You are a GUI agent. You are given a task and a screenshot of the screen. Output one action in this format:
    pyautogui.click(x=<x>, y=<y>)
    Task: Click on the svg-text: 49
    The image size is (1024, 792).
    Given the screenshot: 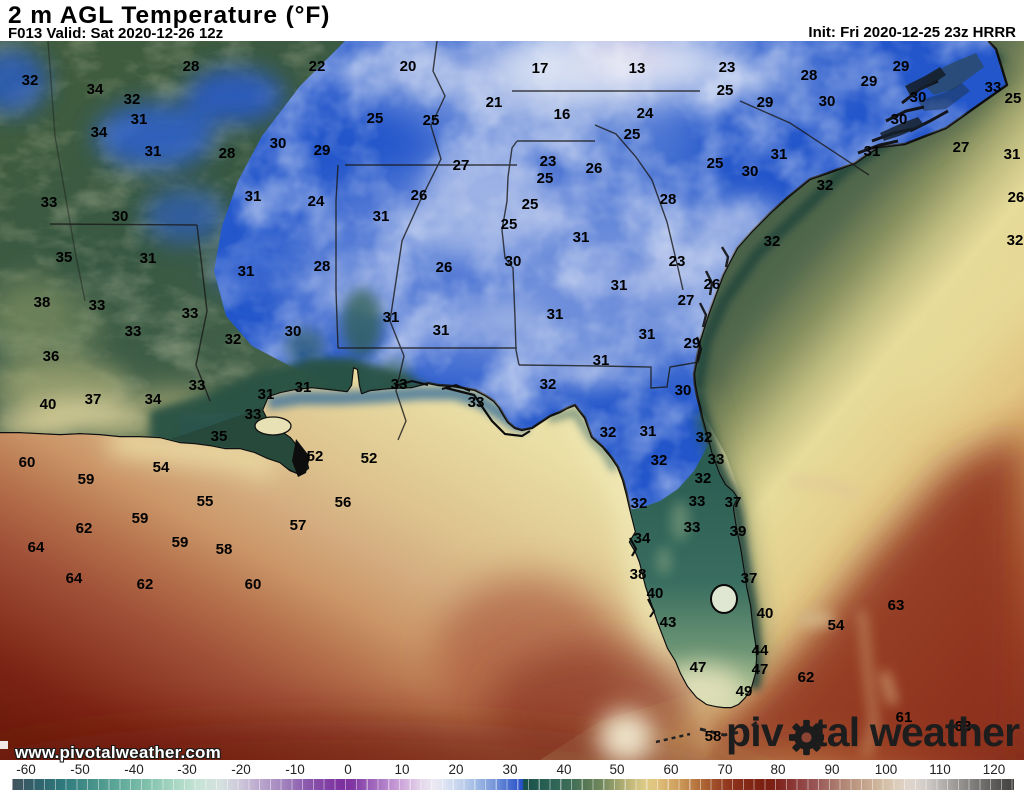 What is the action you would take?
    pyautogui.click(x=744, y=691)
    